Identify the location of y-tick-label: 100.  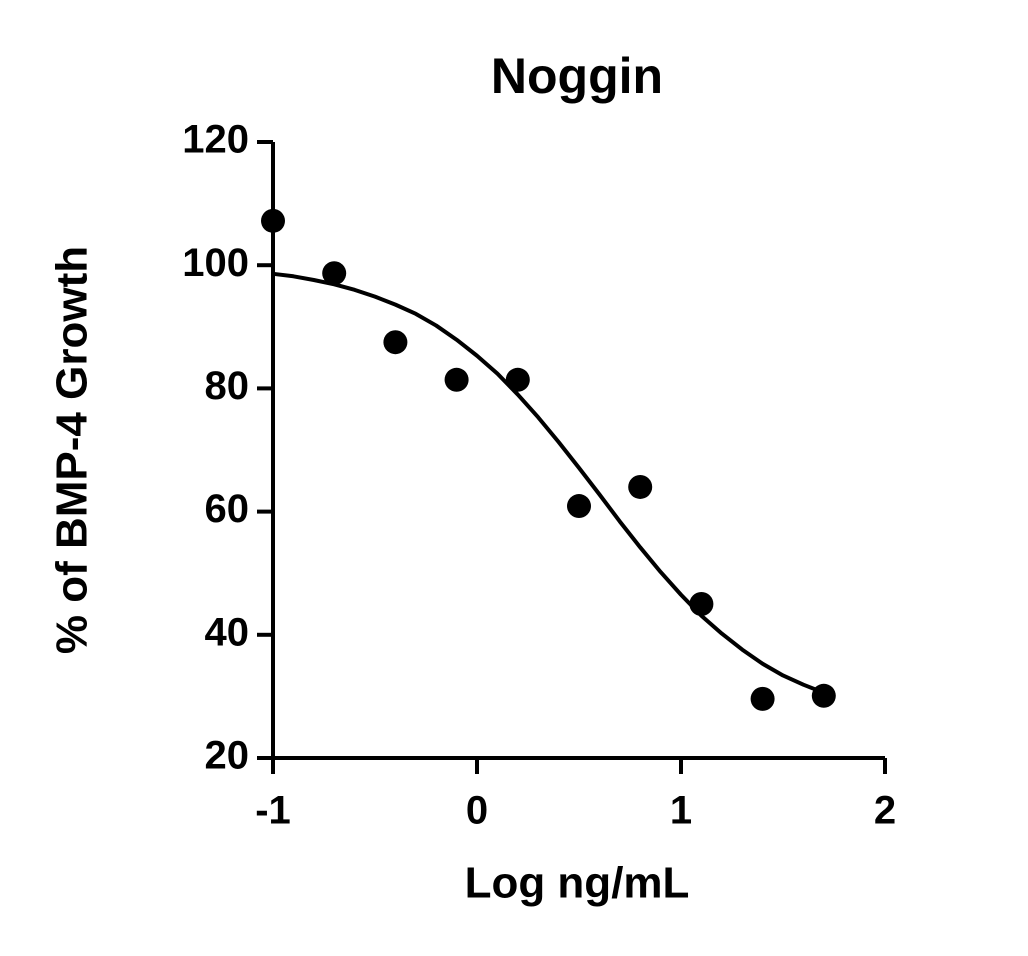
(215, 263).